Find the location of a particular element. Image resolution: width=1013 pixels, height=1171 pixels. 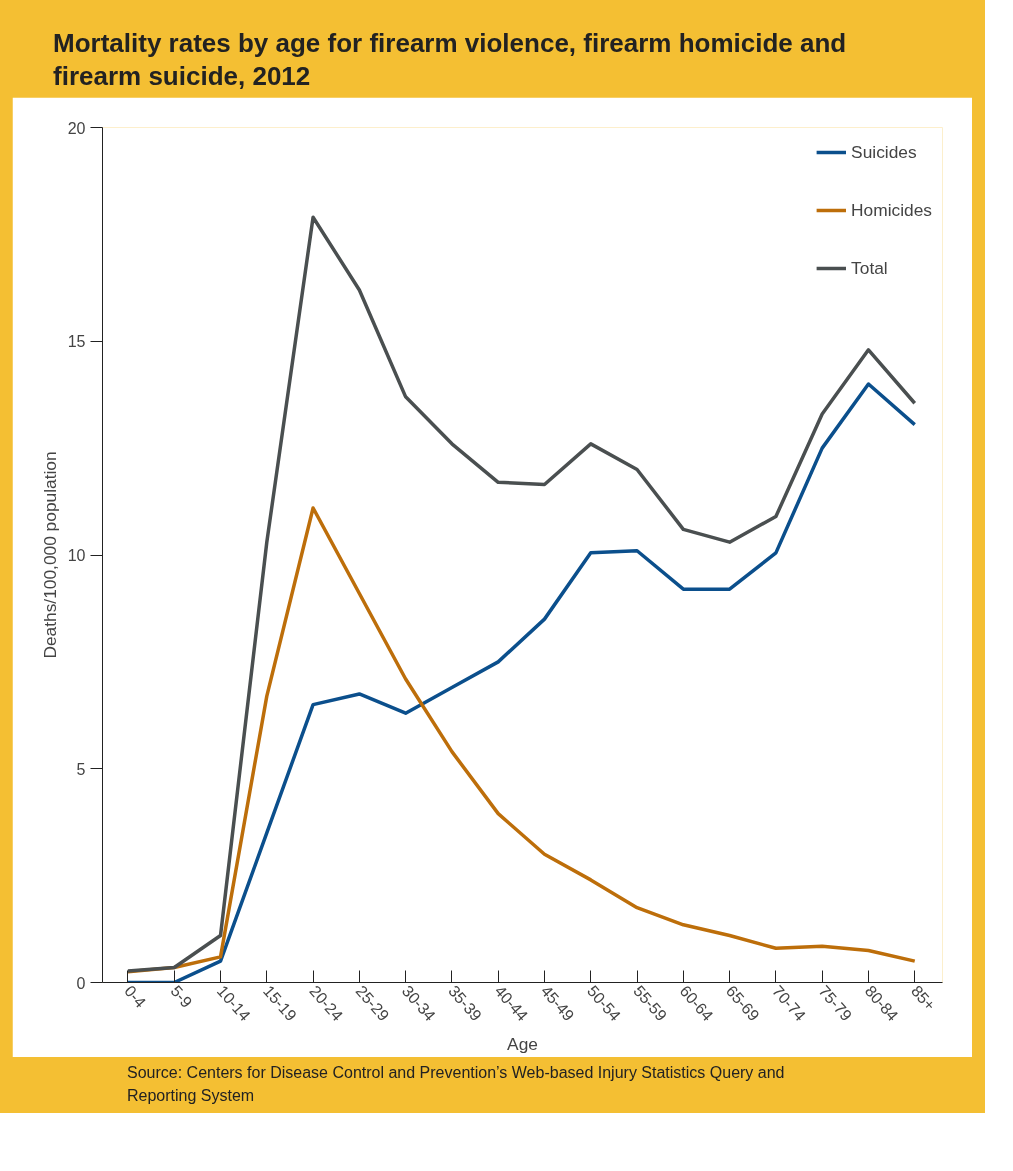

chart-title: Mortality rates by age for firearm violence, firearm homicide and firearm suicide, 2012 is located at coordinates (450, 59).